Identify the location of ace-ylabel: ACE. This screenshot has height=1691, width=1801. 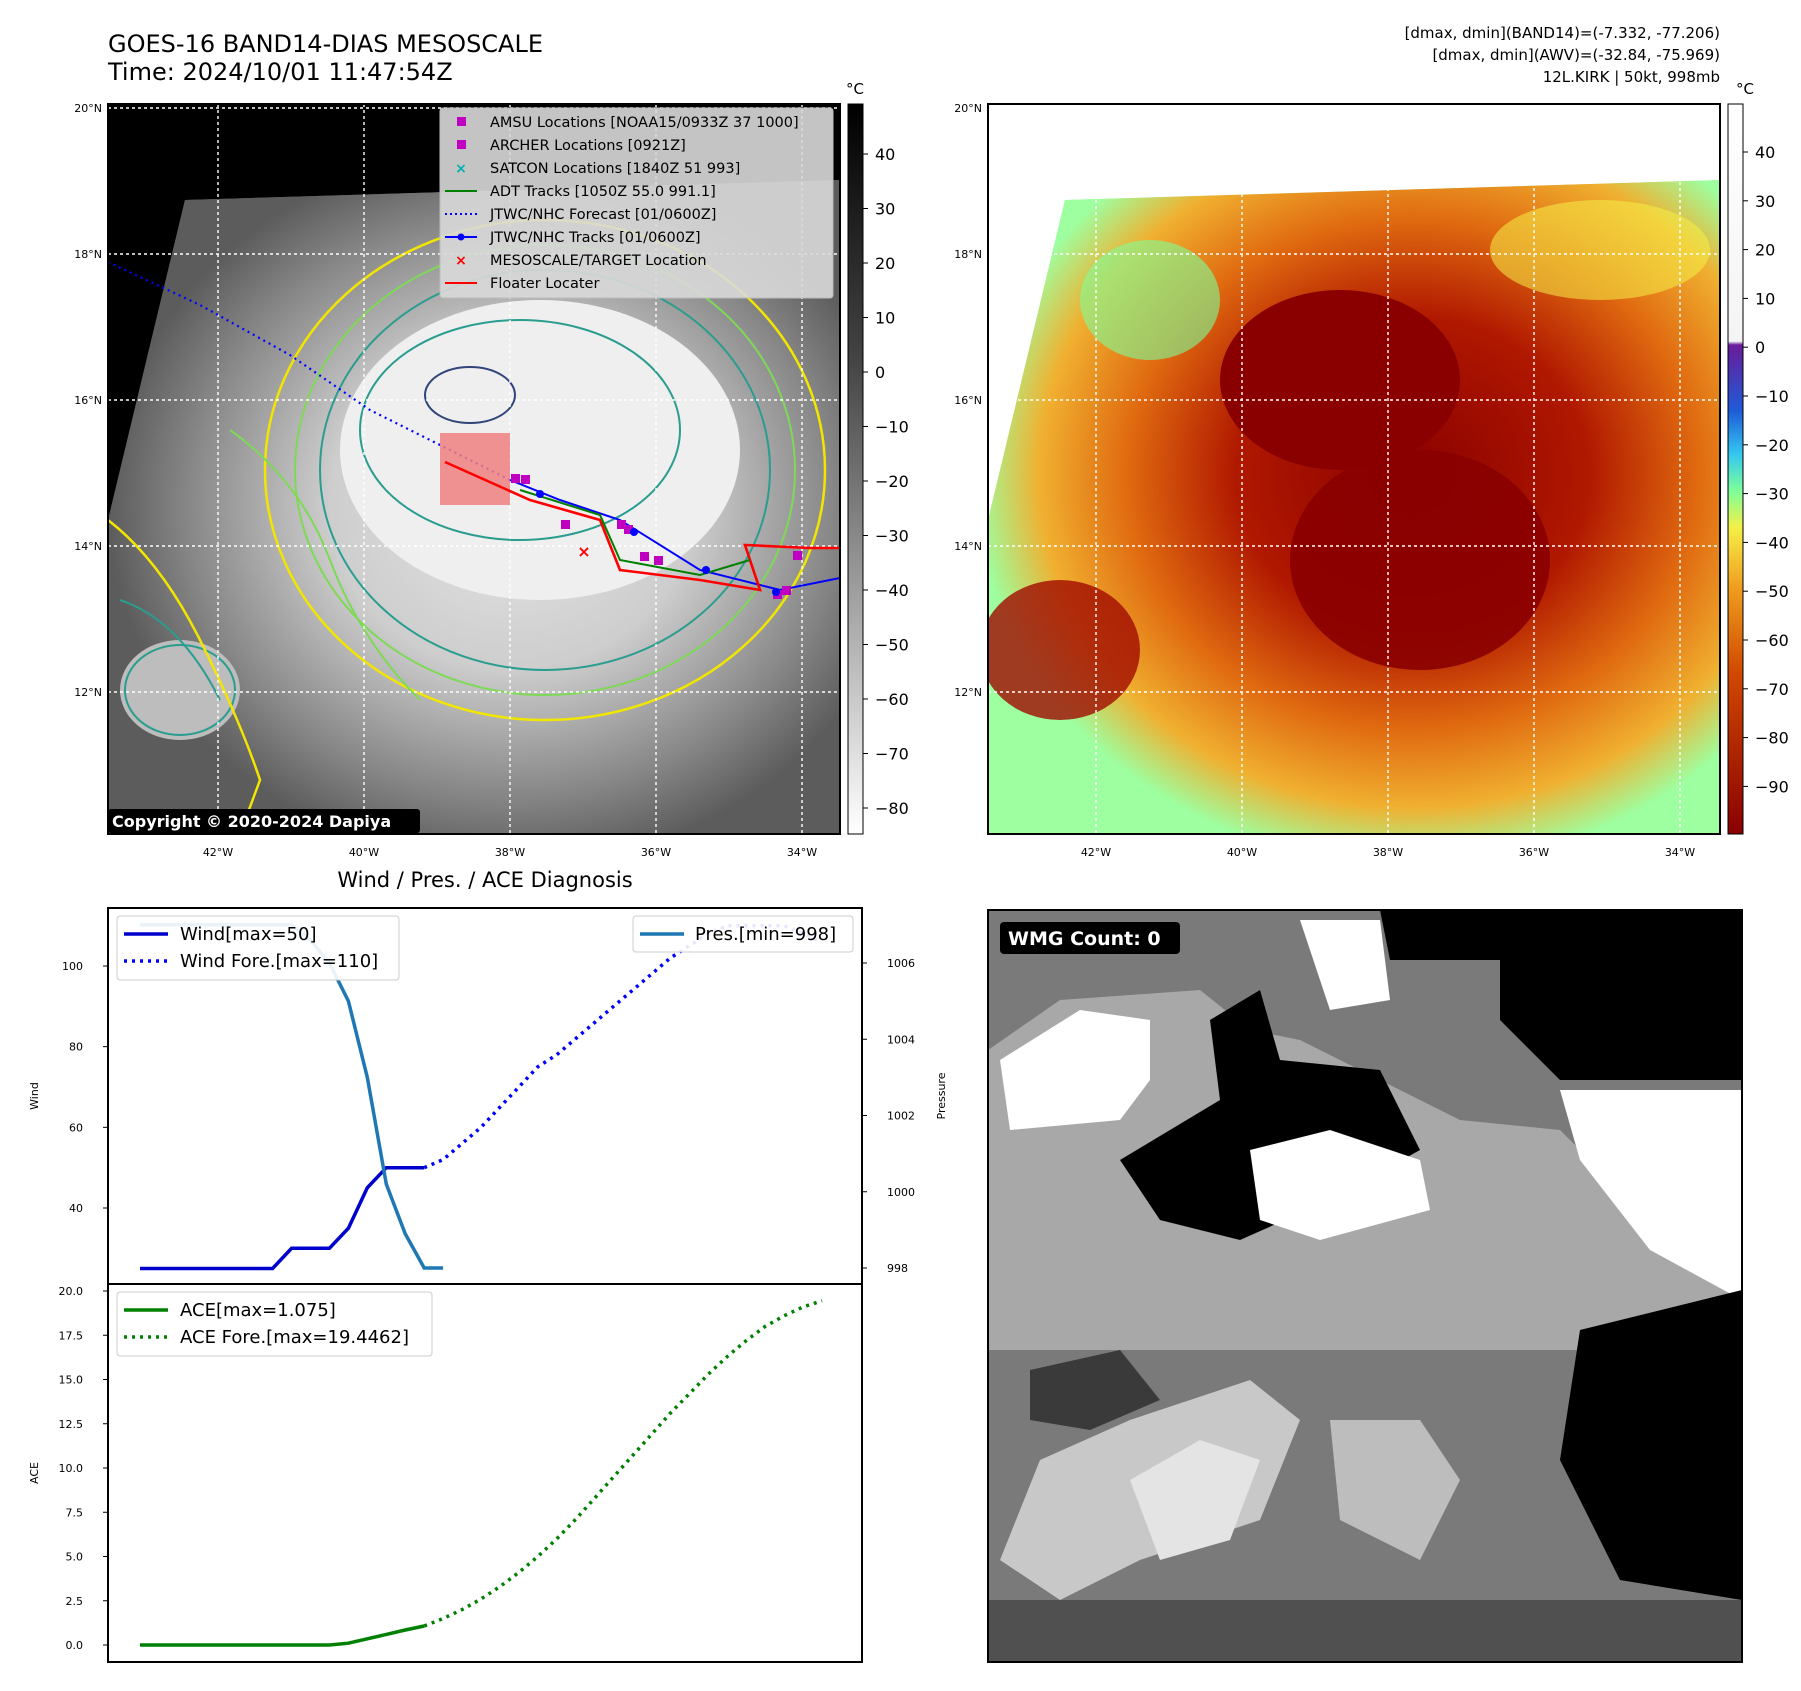
(34, 1473).